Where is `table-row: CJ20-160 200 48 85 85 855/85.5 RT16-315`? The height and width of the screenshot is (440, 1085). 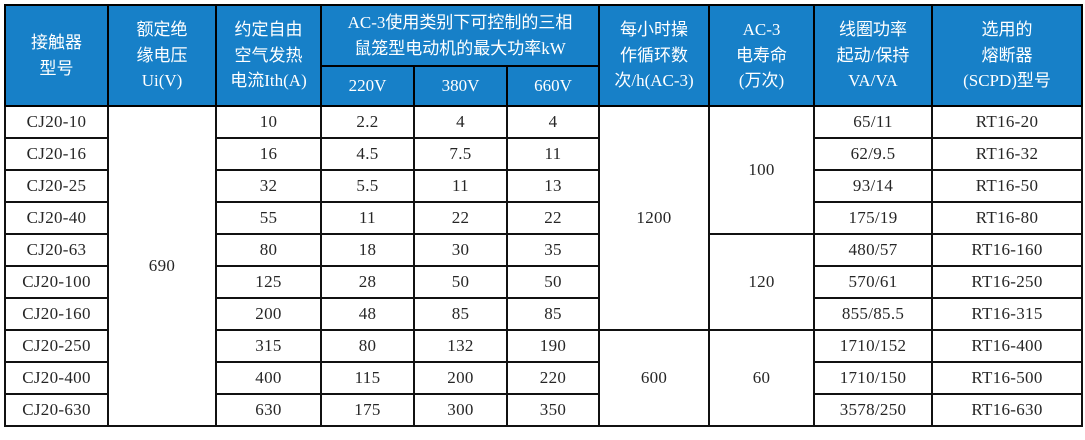 table-row: CJ20-160 200 48 85 85 855/85.5 RT16-315 is located at coordinates (544, 314).